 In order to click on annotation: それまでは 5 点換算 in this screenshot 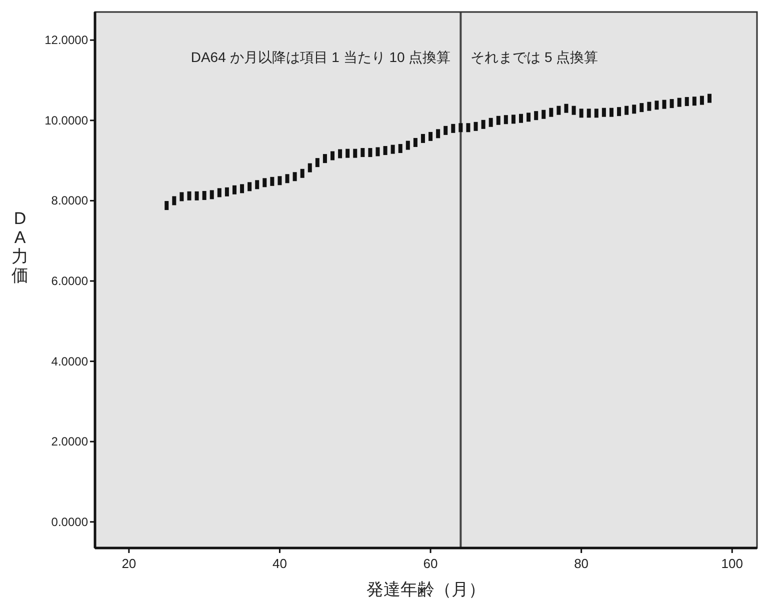, I will do `click(534, 57)`.